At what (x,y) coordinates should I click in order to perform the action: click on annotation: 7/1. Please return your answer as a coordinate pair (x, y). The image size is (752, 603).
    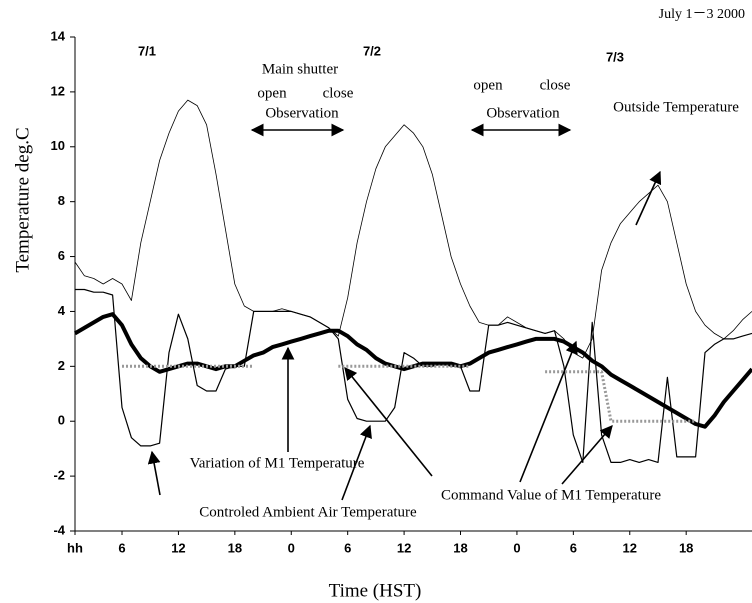
    Looking at the image, I should click on (147, 50).